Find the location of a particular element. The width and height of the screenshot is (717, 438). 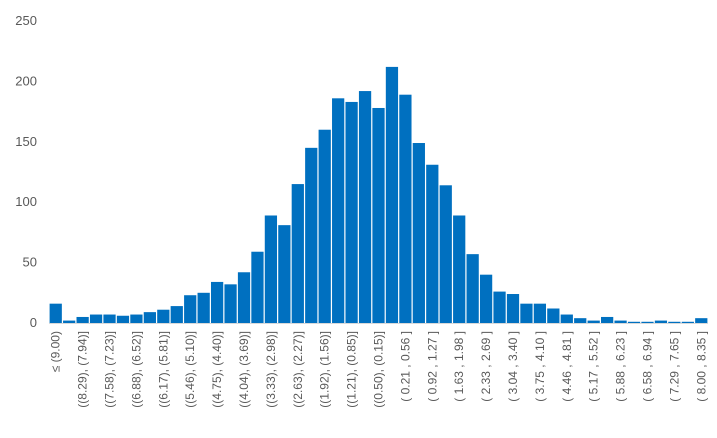

x-tick-label: ((5.46), (5.10)] is located at coordinates (190, 369).